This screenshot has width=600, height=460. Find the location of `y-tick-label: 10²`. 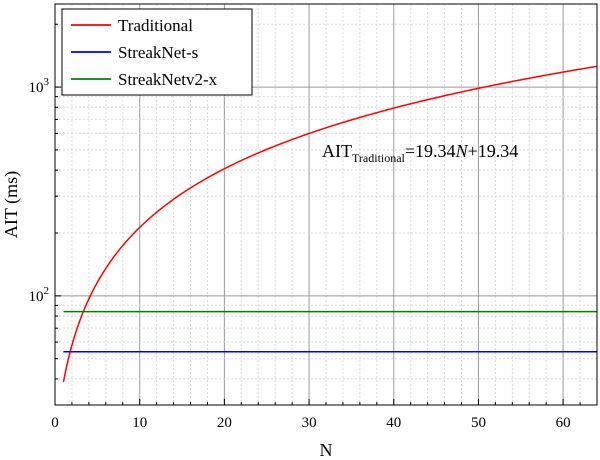

y-tick-label: 10² is located at coordinates (39, 295).